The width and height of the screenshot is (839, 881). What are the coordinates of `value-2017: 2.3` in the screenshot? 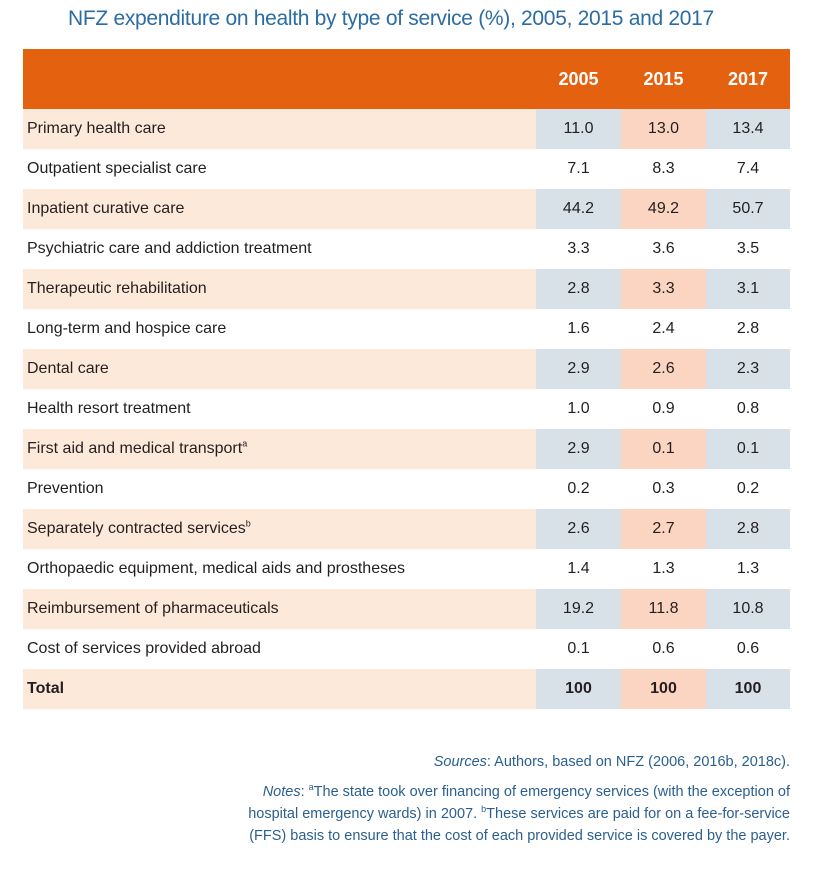 It's located at (748, 369).